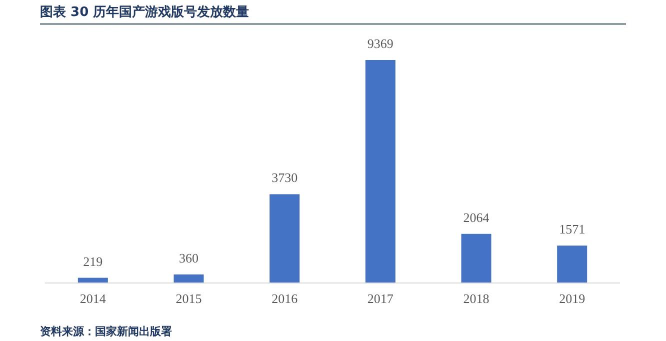 Image resolution: width=666 pixels, height=341 pixels. Describe the element at coordinates (93, 261) in the screenshot. I see `data-label: 219` at that location.